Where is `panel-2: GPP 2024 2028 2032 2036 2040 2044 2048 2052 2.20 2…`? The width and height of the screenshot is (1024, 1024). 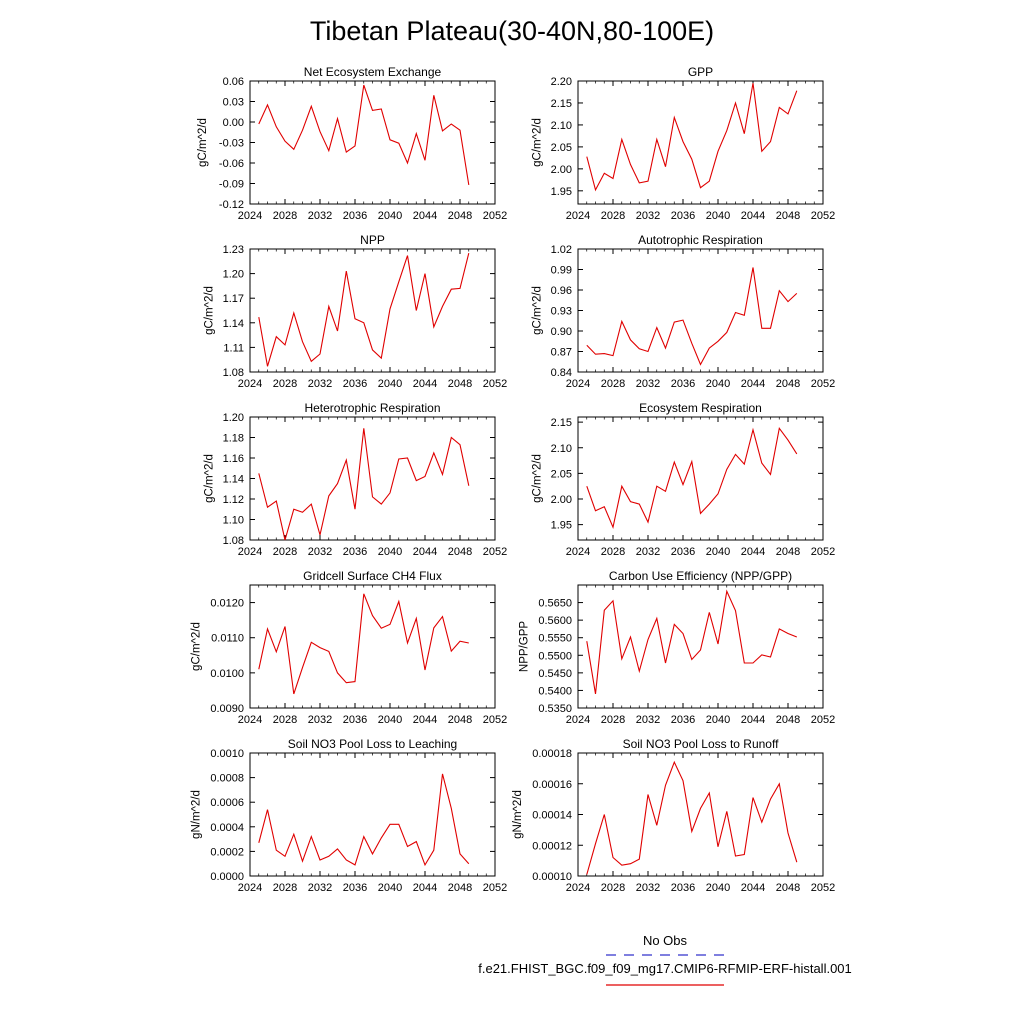 panel-2: GPP 2024 2028 2032 2036 2040 2044 2048 2052 2.20 2… is located at coordinates (683, 143).